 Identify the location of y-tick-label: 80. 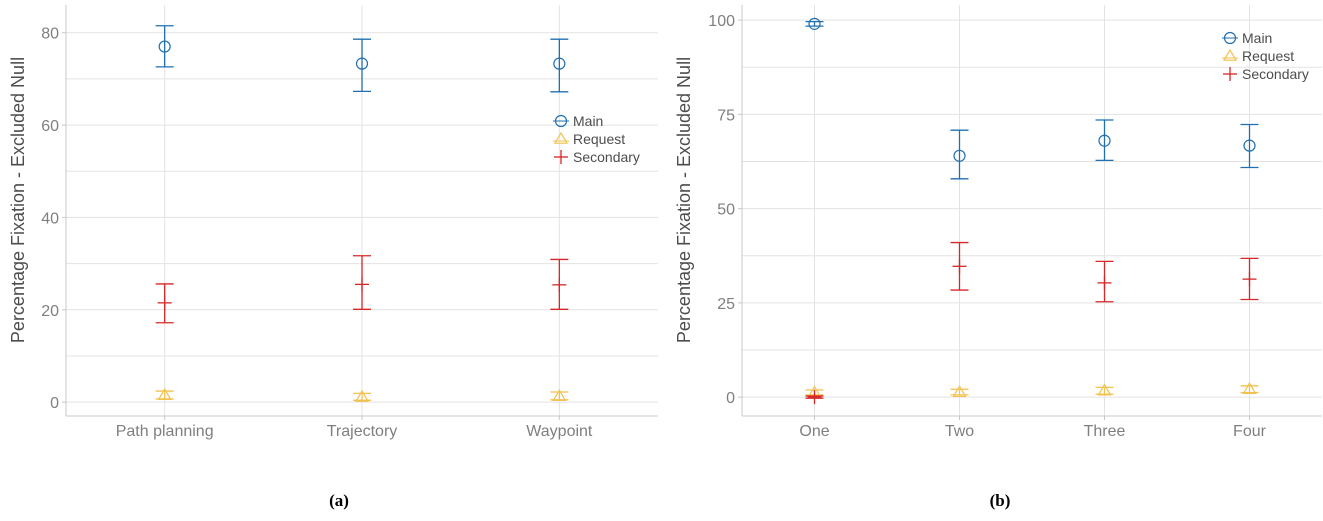
(50, 34).